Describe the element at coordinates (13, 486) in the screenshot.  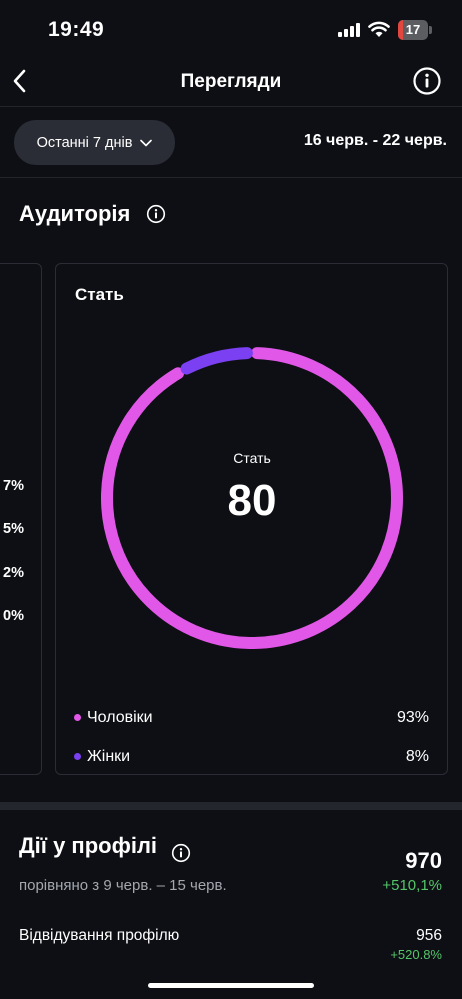
I see `age-percent: 7%` at that location.